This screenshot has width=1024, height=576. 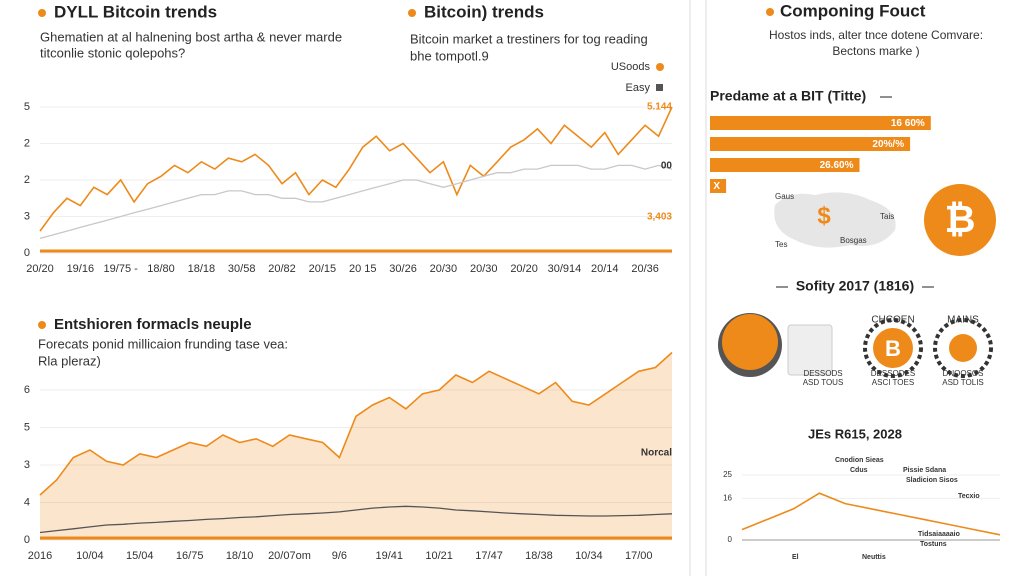 What do you see at coordinates (631, 67) in the screenshot?
I see `legend-label: USoods` at bounding box center [631, 67].